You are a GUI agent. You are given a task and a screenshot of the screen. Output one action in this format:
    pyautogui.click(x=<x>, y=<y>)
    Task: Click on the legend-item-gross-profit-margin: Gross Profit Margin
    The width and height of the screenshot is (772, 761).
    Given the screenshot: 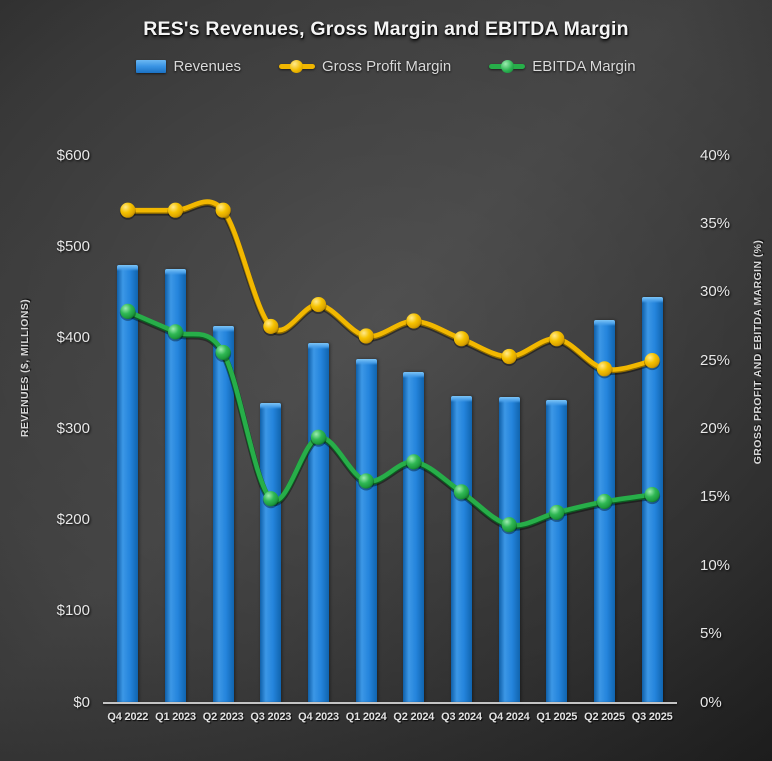 What is the action you would take?
    pyautogui.click(x=365, y=66)
    